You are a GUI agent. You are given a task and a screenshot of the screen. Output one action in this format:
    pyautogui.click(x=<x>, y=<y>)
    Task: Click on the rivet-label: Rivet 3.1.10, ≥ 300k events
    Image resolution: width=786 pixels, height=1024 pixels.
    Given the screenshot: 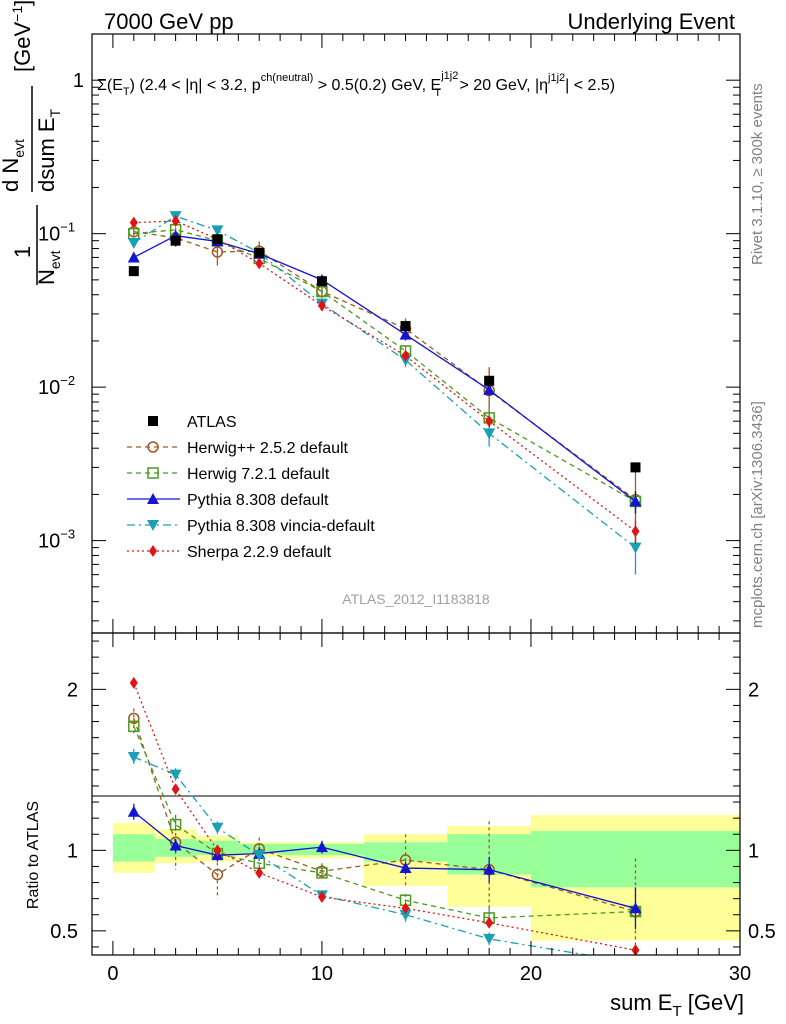 What is the action you would take?
    pyautogui.click(x=757, y=174)
    